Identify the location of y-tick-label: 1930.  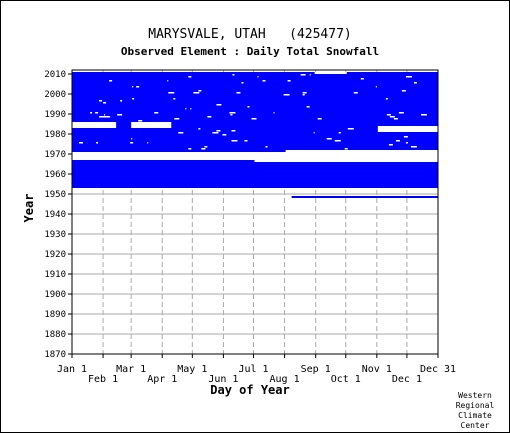
(55, 235).